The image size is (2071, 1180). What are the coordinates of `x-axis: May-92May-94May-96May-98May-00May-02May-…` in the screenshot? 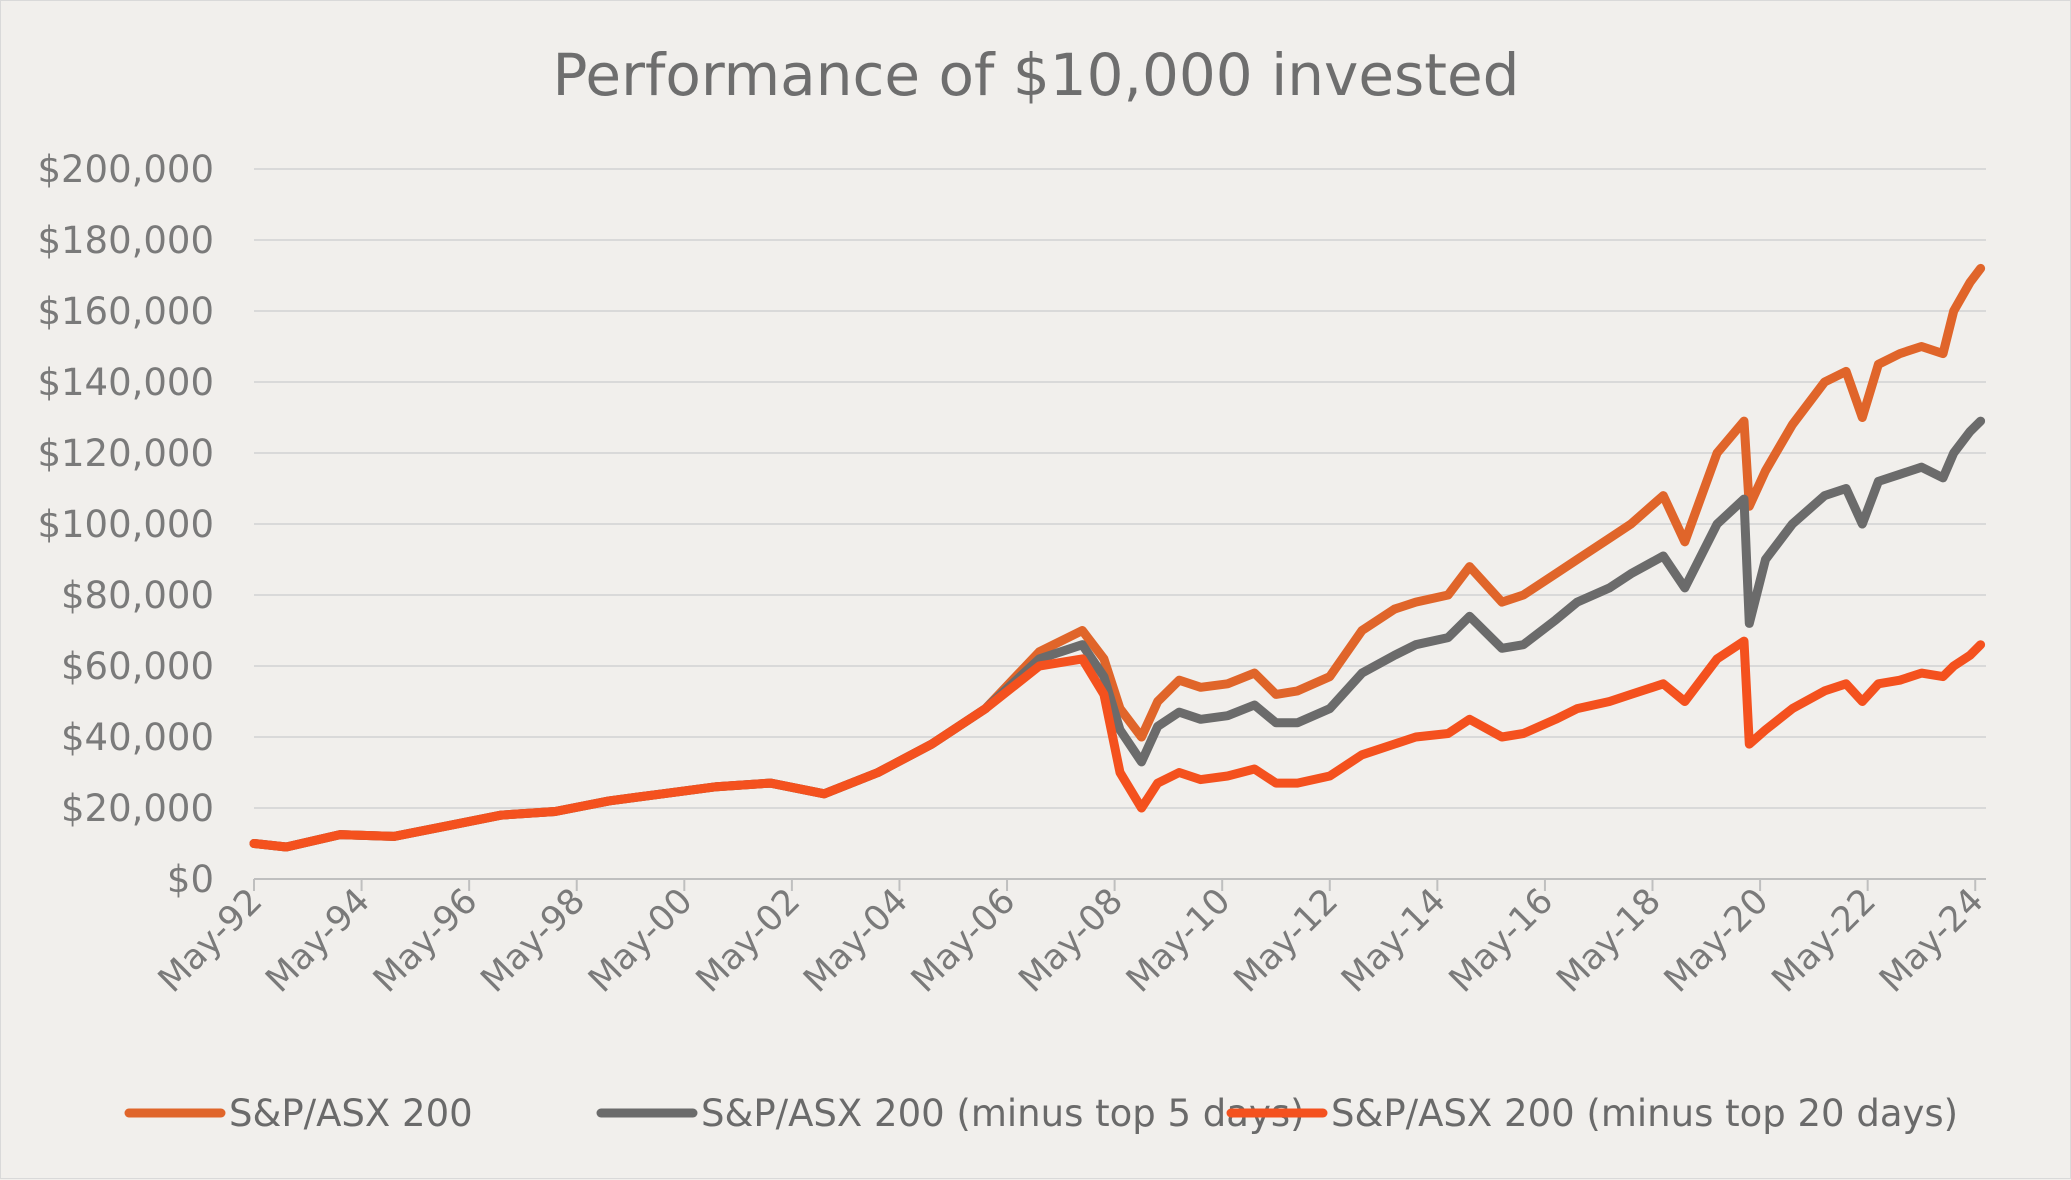 It's located at (1071, 939).